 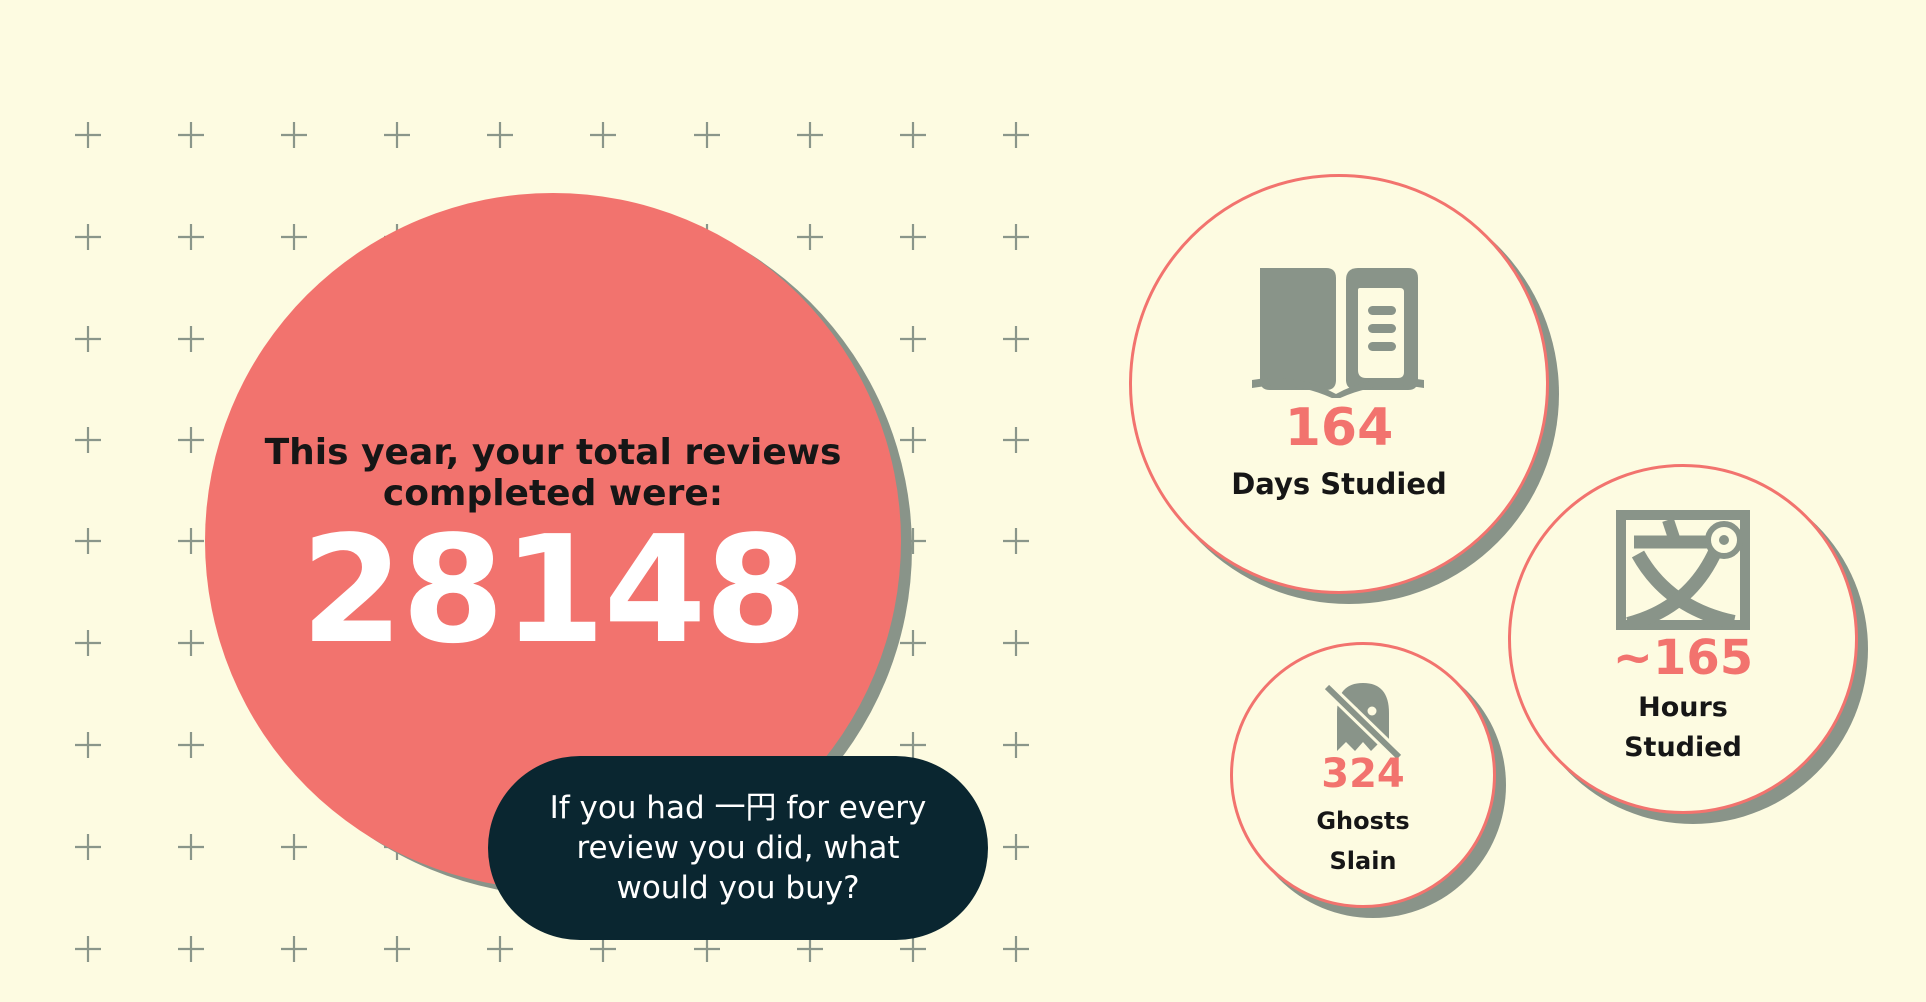 What do you see at coordinates (1339, 428) in the screenshot?
I see `days-studied-value: 164` at bounding box center [1339, 428].